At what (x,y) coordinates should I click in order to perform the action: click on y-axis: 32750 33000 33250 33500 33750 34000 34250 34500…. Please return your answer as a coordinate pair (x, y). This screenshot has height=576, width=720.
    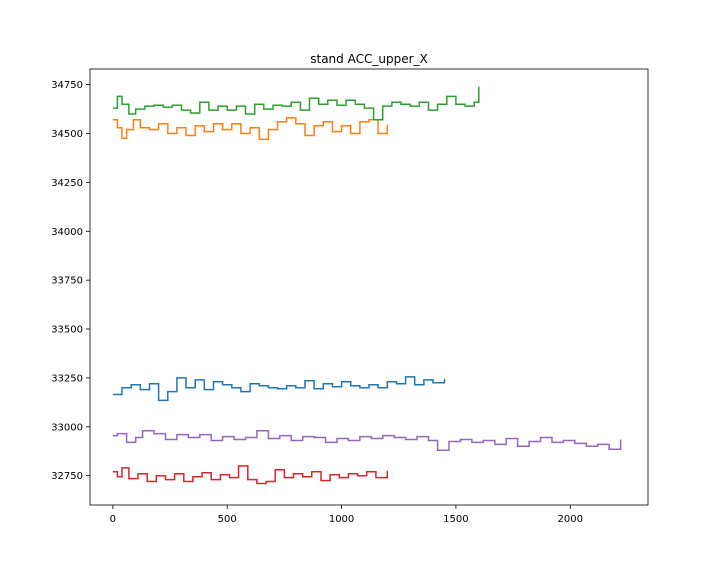
    Looking at the image, I should click on (70, 281).